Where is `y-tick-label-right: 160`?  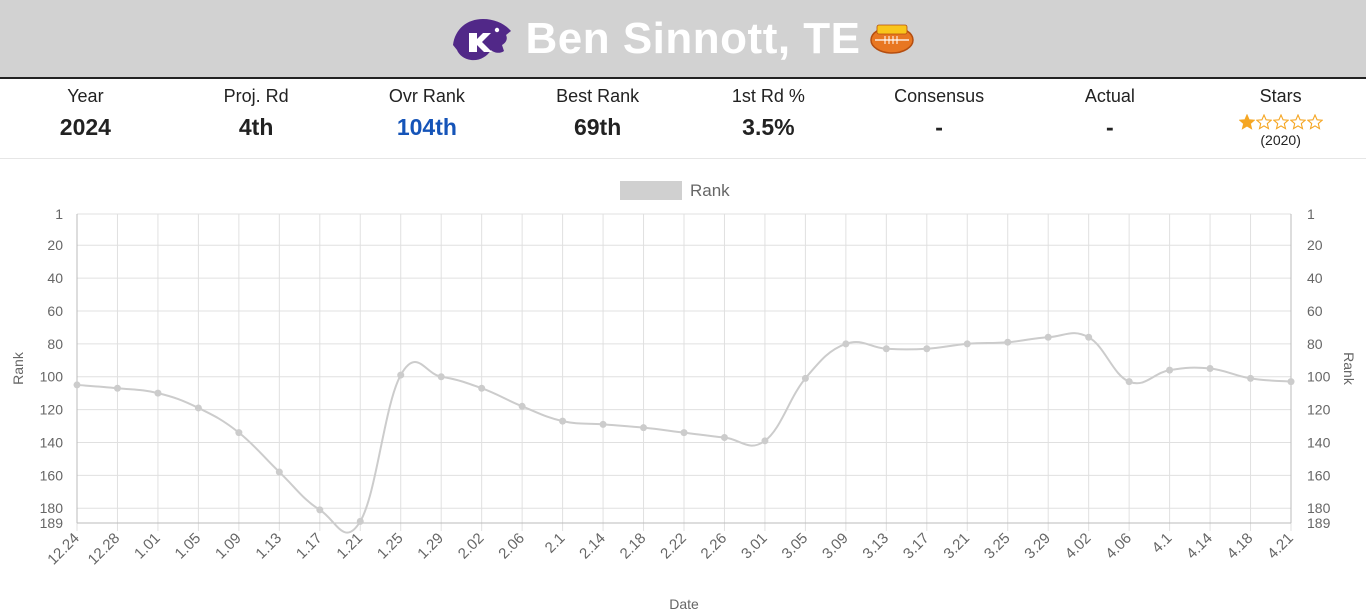 y-tick-label-right: 160 is located at coordinates (1319, 475).